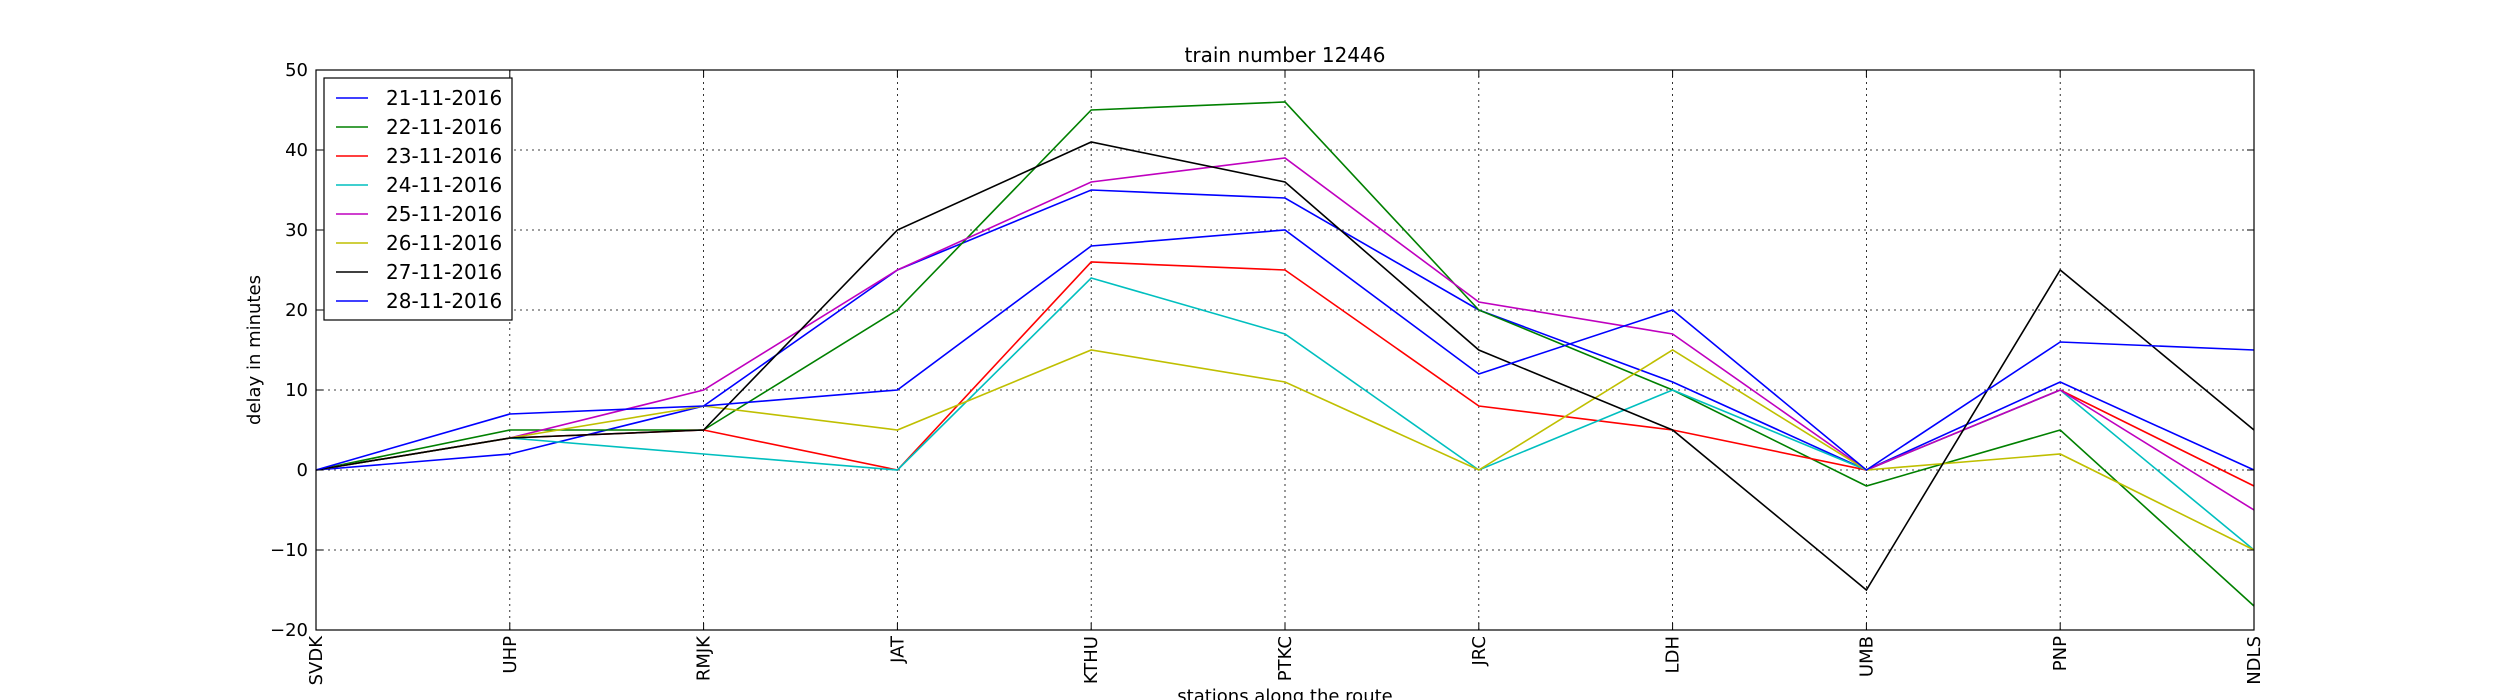 The width and height of the screenshot is (2500, 700). I want to click on y-tick-label: 0, so click(302, 470).